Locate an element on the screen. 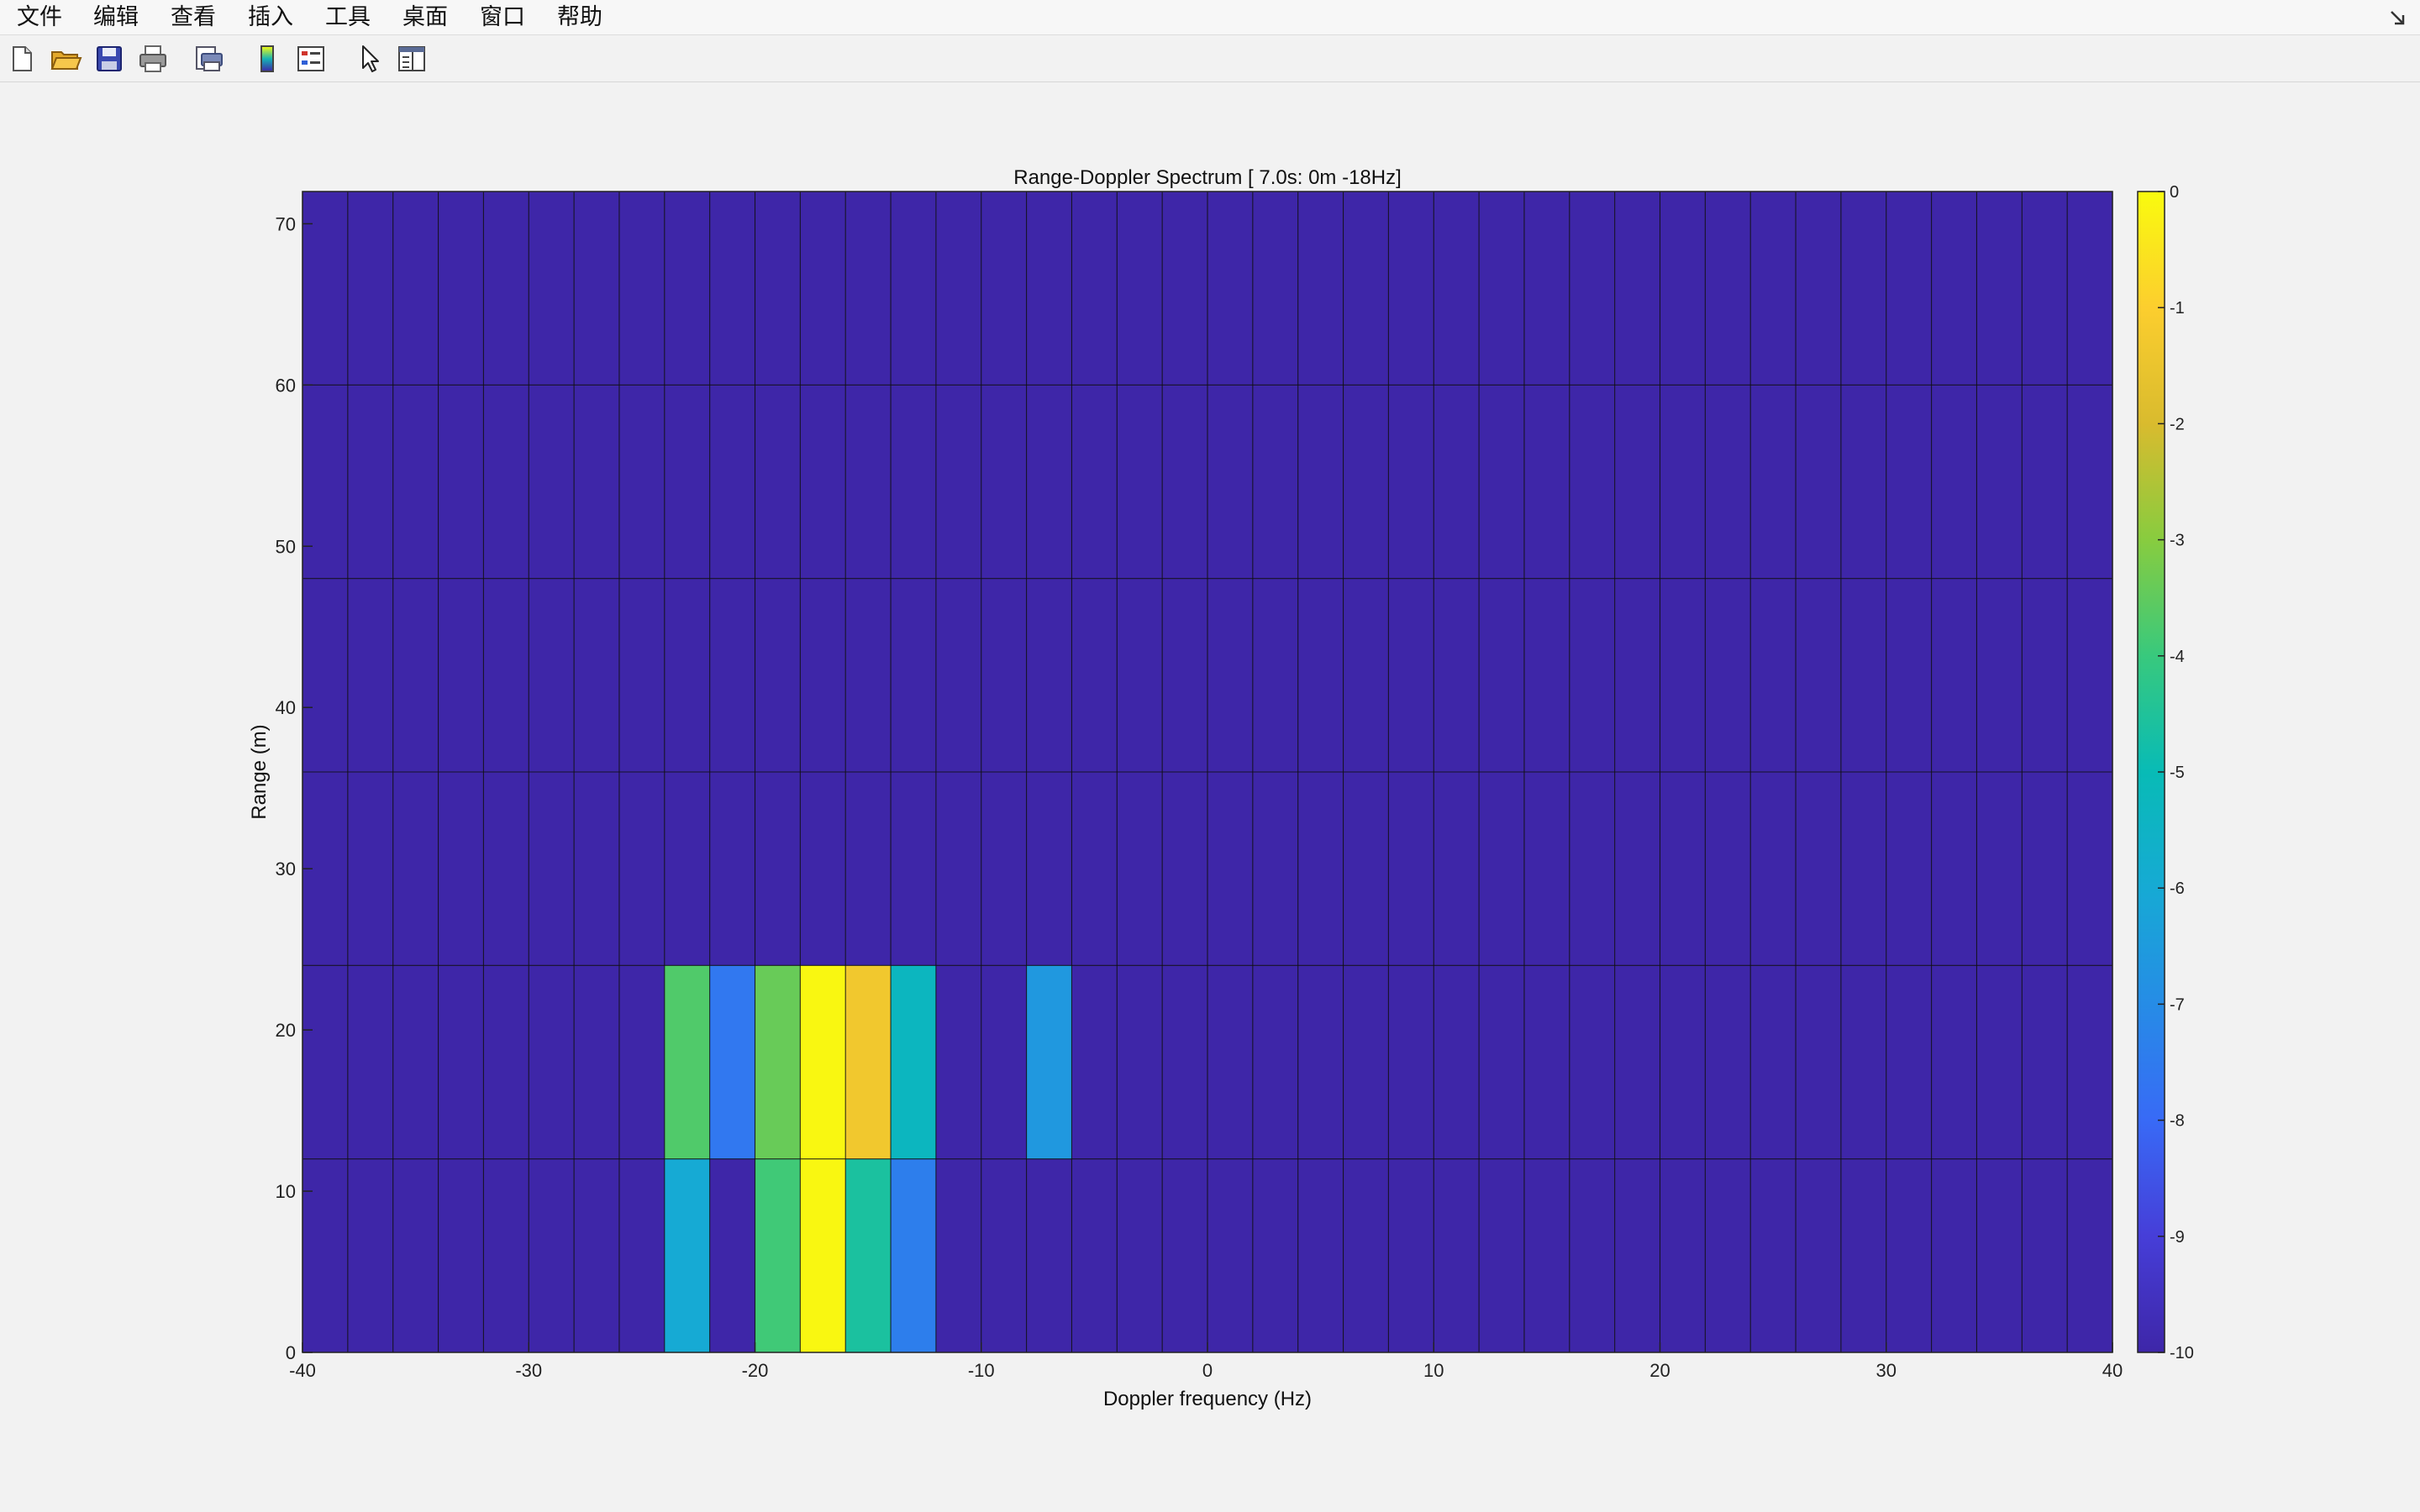 This screenshot has width=2420, height=1512. legend-icon is located at coordinates (311, 59).